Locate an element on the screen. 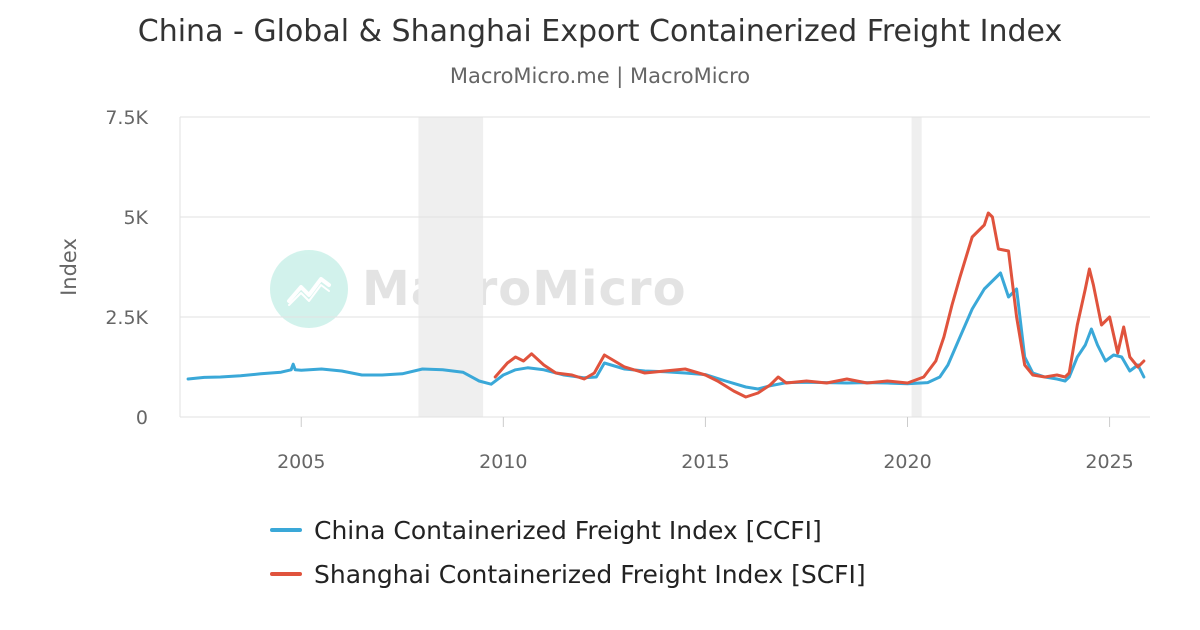 This screenshot has height=630, width=1200. watermark-text: MacroMicro is located at coordinates (524, 289).